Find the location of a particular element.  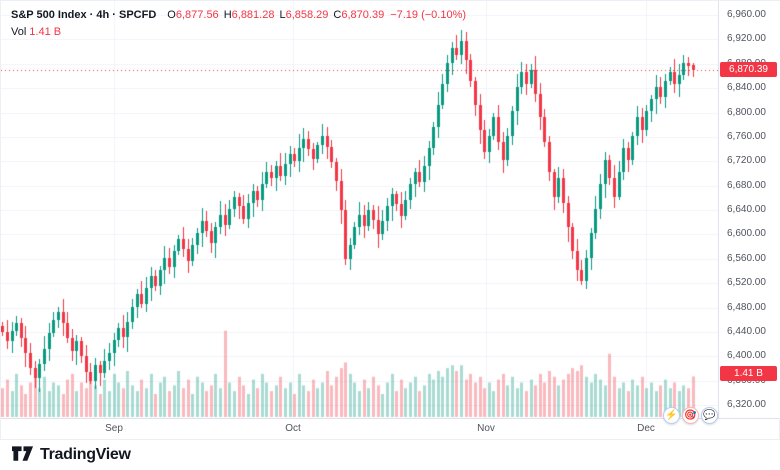

time-axis-label: Sep is located at coordinates (114, 428).